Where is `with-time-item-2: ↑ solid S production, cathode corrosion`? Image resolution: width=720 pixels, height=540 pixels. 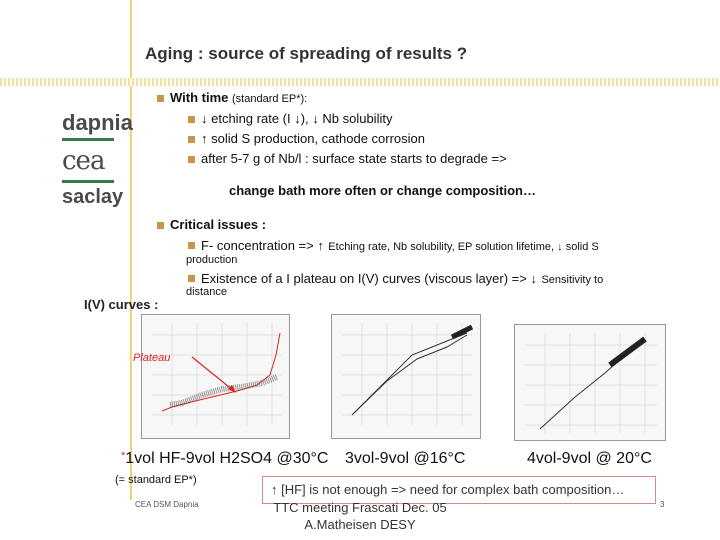
with-time-item-2: ↑ solid S production, cathode corrosion is located at coordinates (306, 138).